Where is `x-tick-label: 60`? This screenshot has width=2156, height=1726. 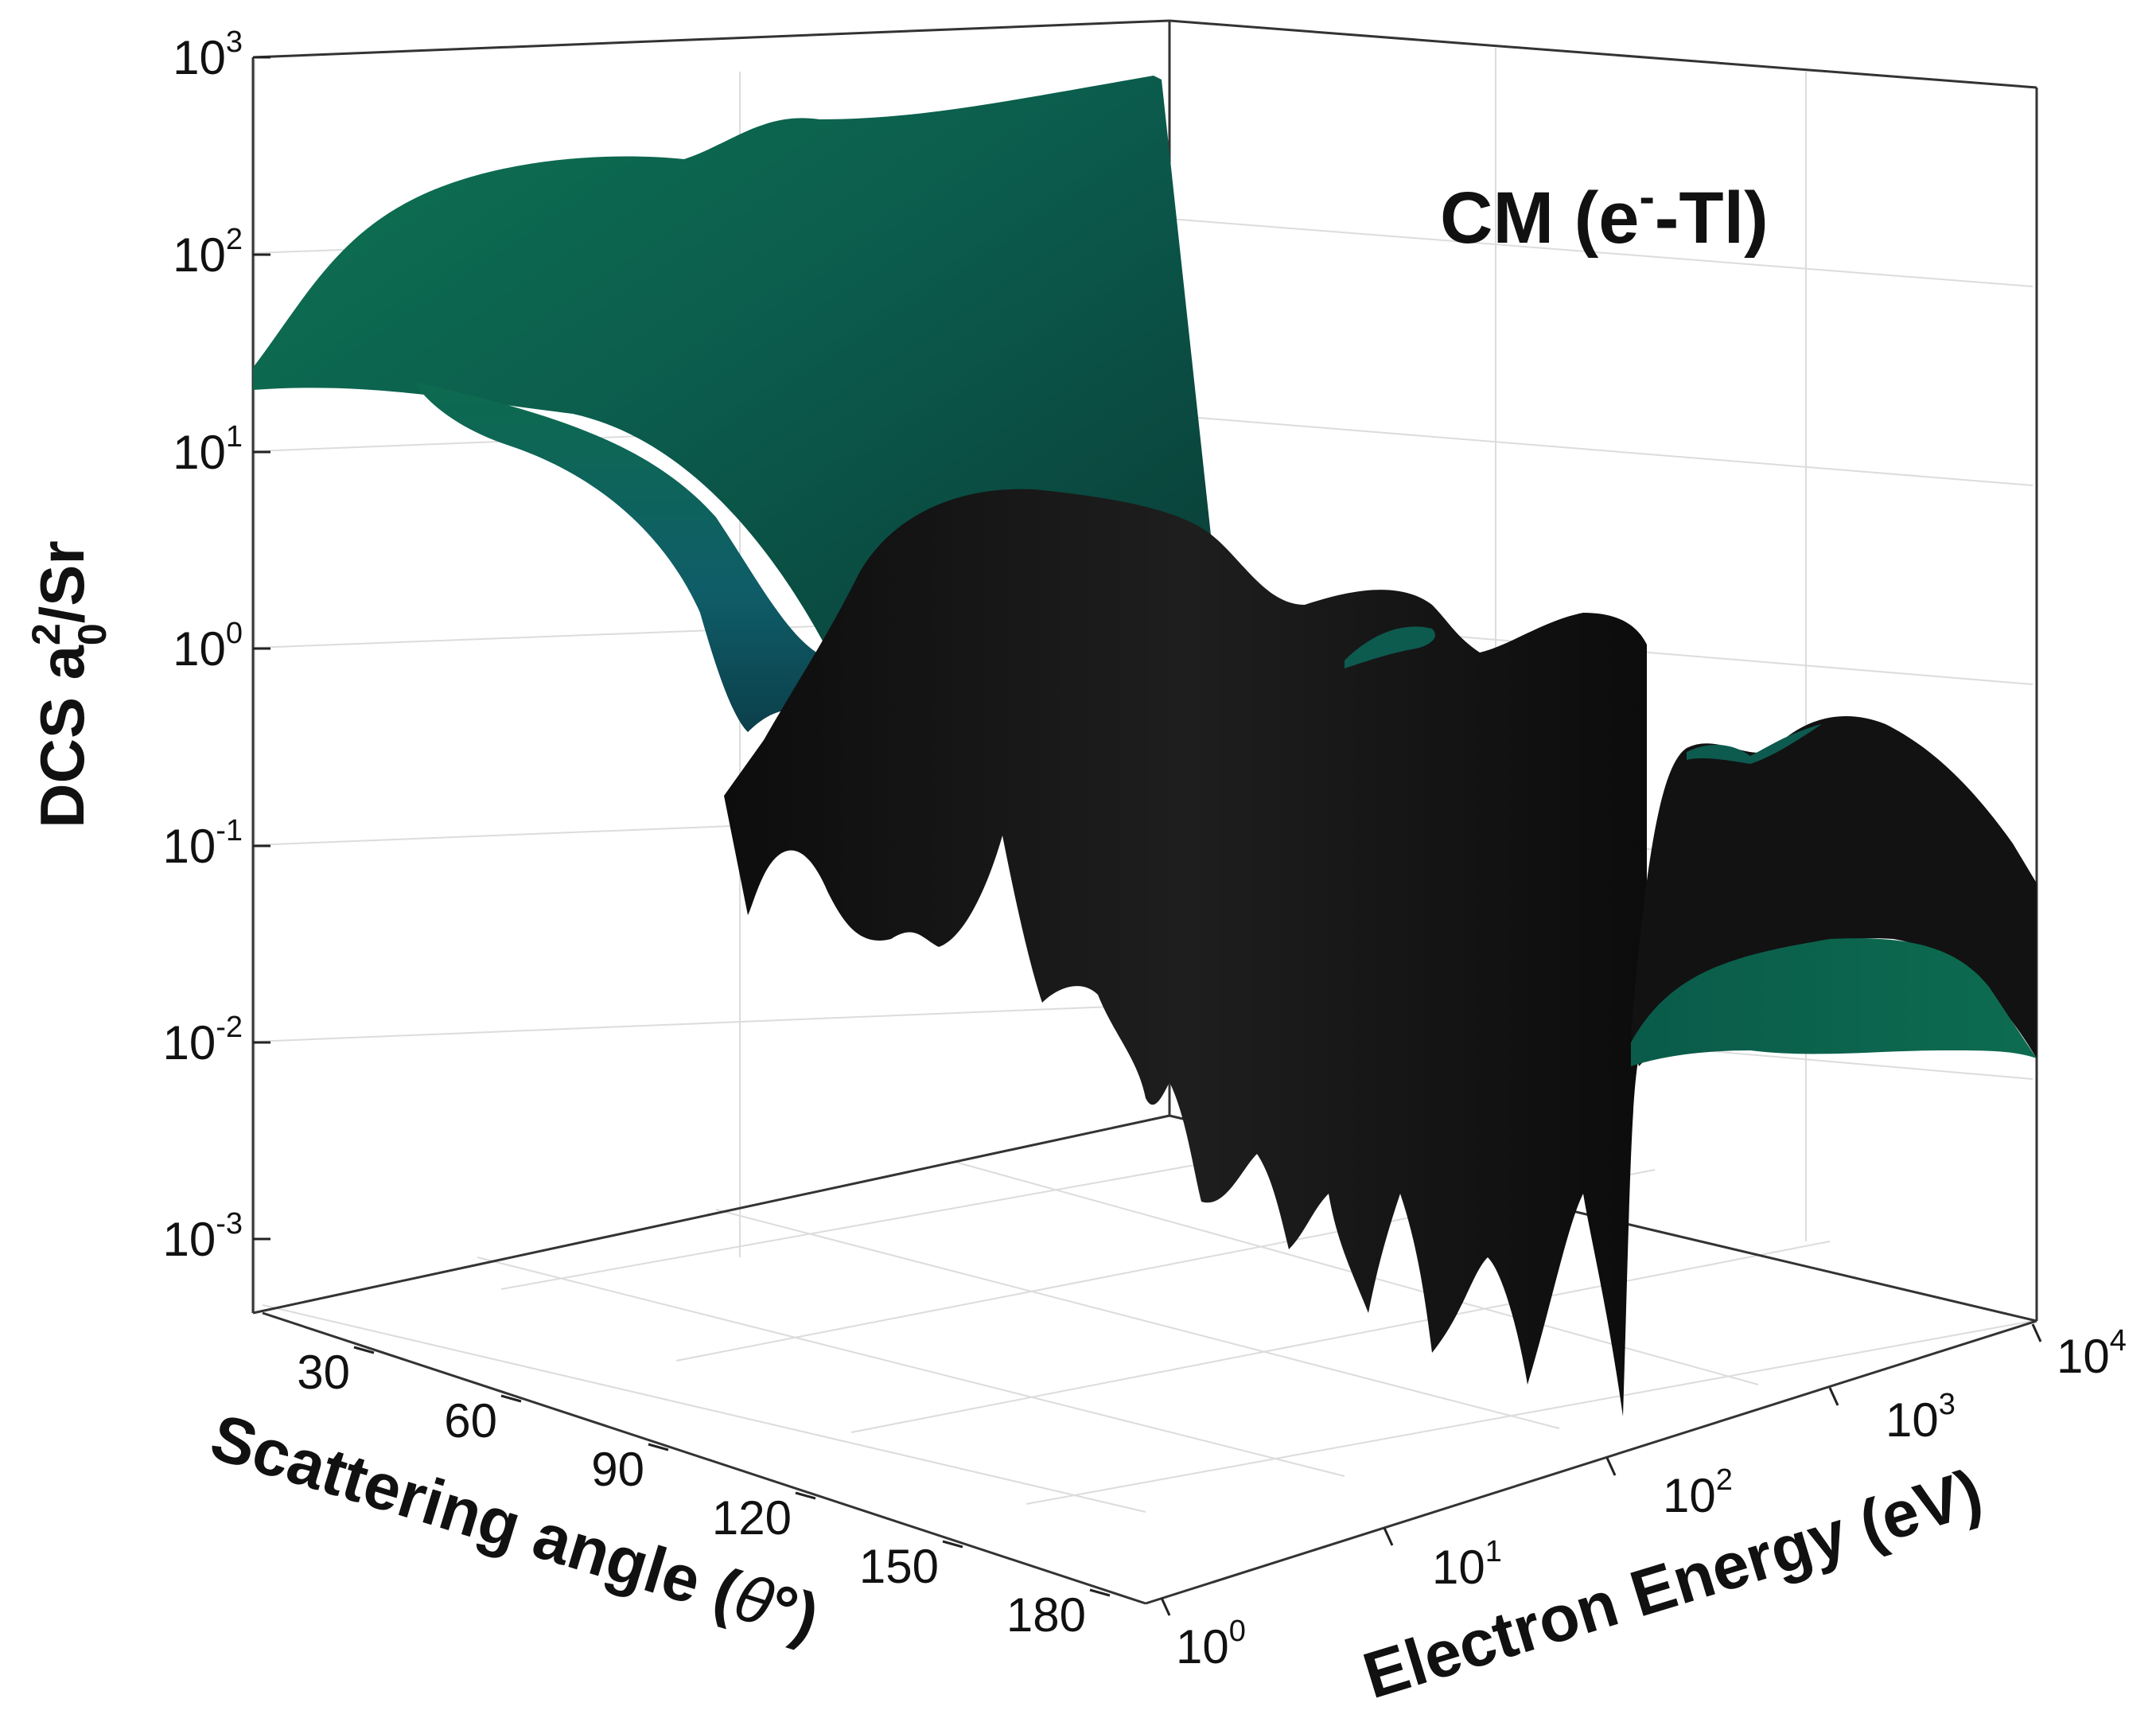 x-tick-label: 60 is located at coordinates (470, 1420).